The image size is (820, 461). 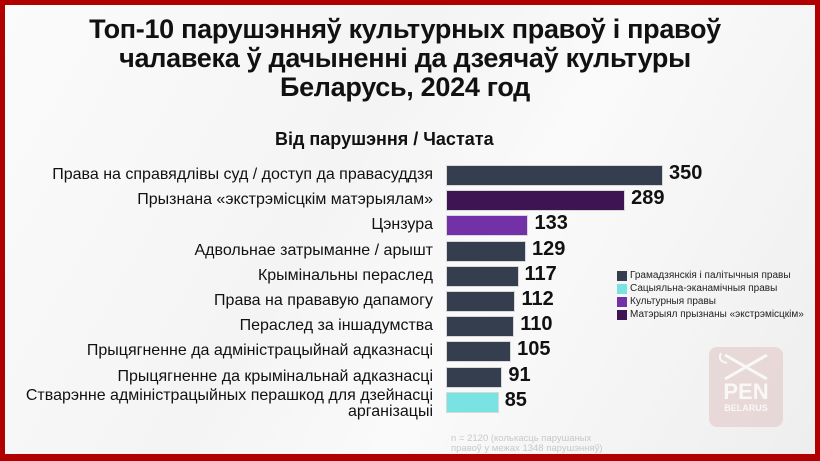 I want to click on title-line-2: чалавека ў дачыненні да дзеячаў культуры, so click(x=405, y=58).